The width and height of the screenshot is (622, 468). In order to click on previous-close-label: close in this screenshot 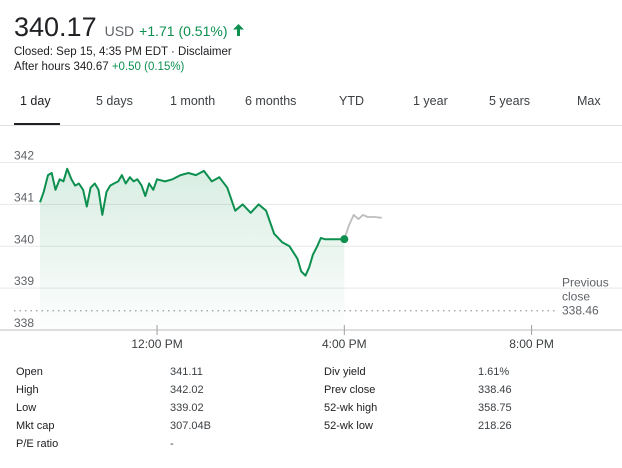, I will do `click(576, 297)`.